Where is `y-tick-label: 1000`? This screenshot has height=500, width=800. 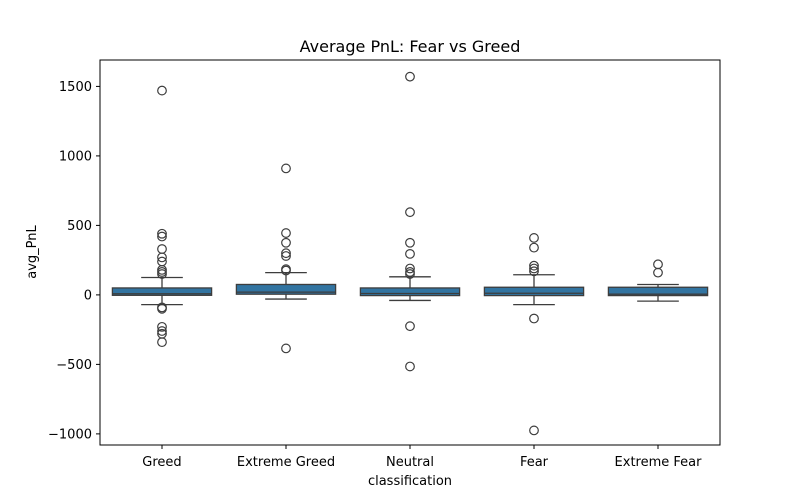 y-tick-label: 1000 is located at coordinates (75, 156).